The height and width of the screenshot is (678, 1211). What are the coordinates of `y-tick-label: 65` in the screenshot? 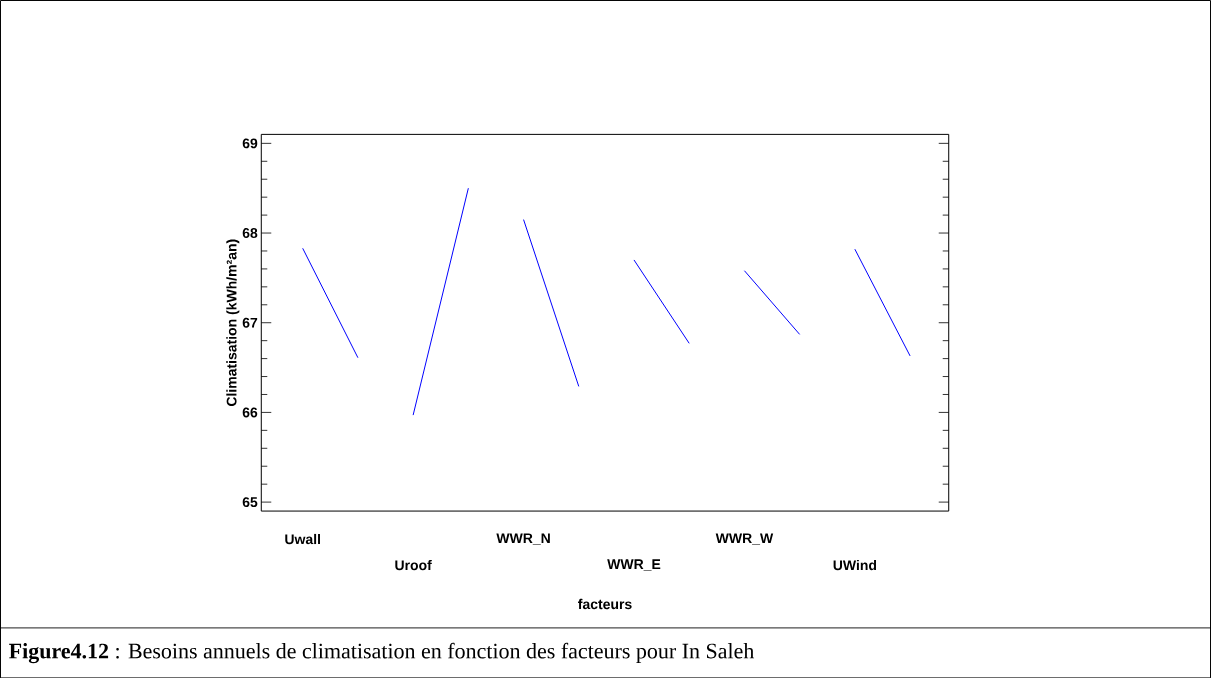 It's located at (250, 501).